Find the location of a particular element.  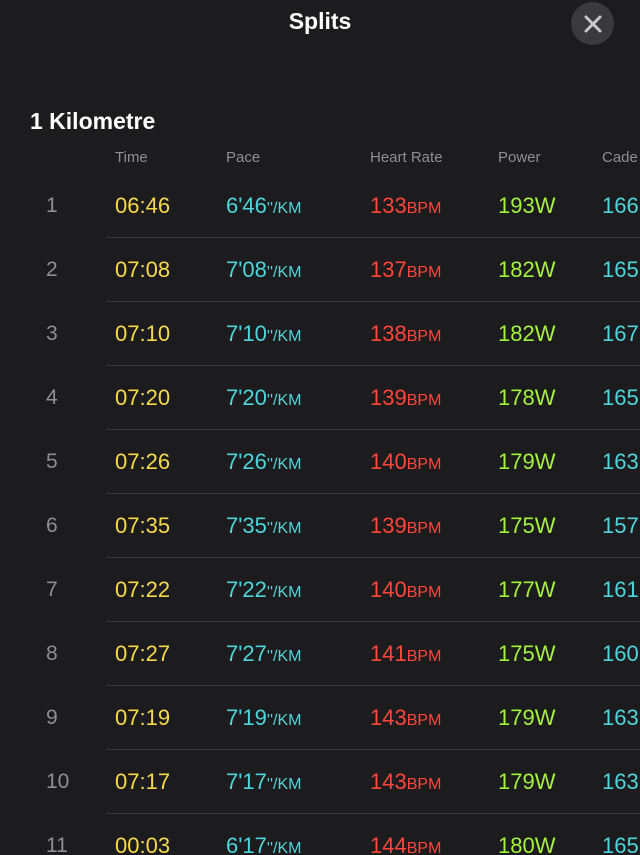

split-time: 07:17 is located at coordinates (143, 781).